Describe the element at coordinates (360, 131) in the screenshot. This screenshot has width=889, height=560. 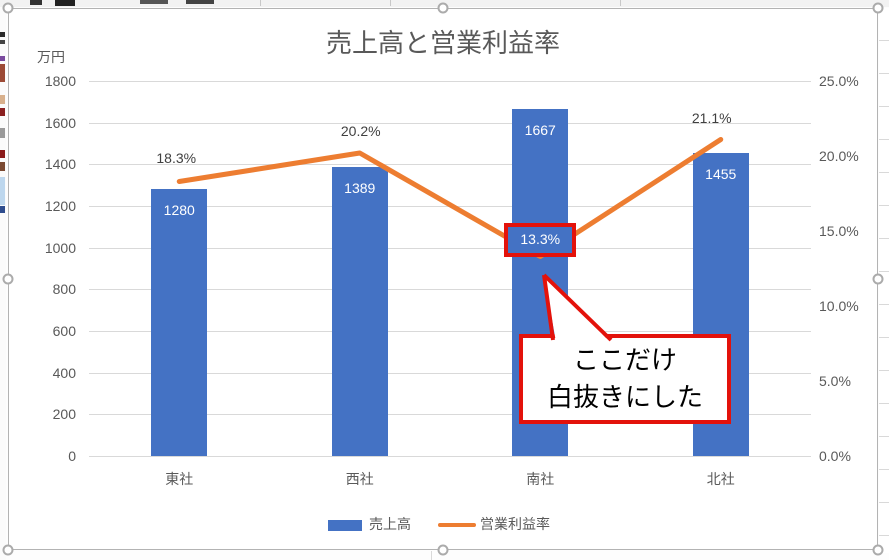
I see `line-data-label: 20.2%` at that location.